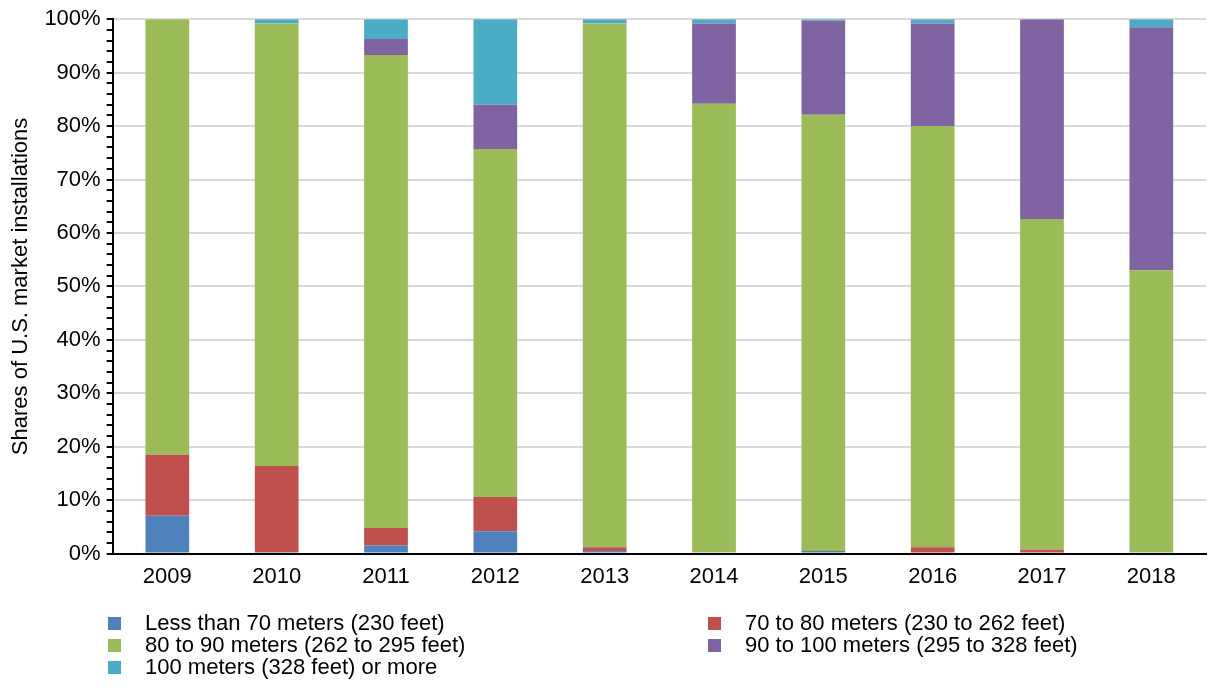 This screenshot has height=692, width=1212. Describe the element at coordinates (495, 575) in the screenshot. I see `x-tick-label: 2012` at that location.